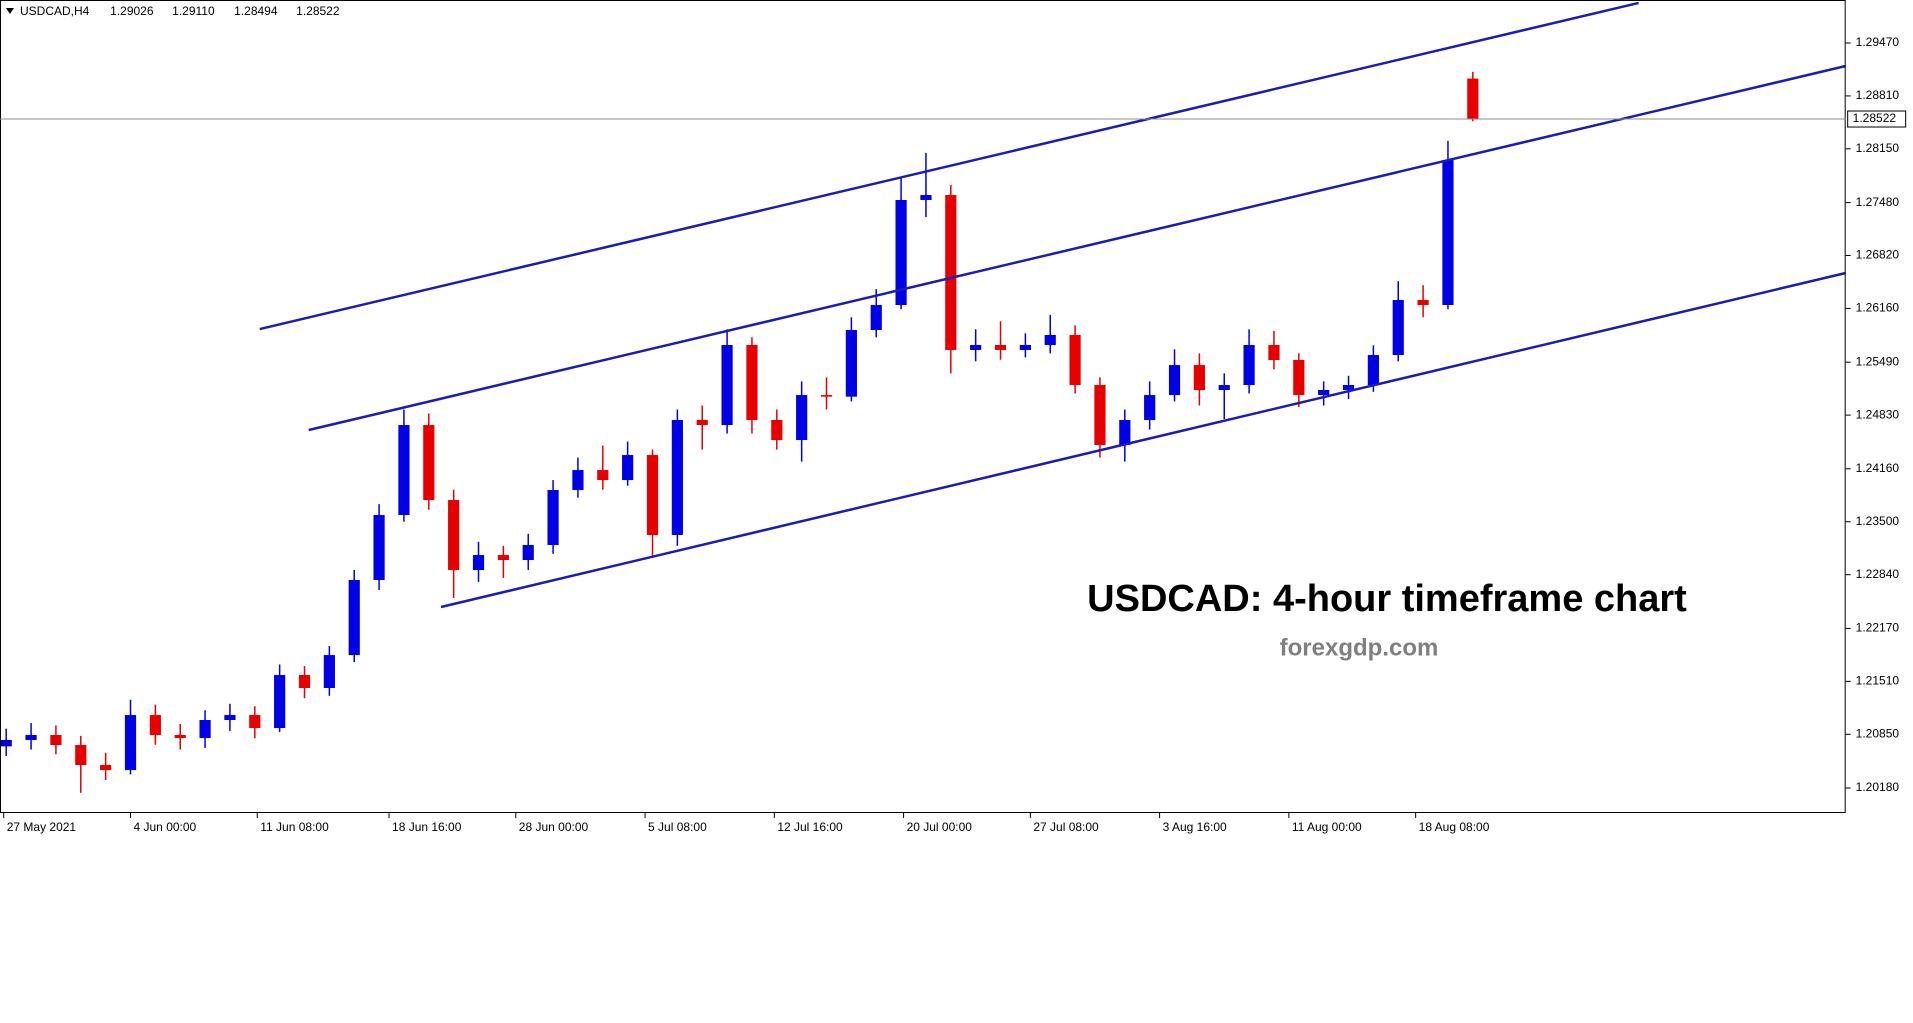 This screenshot has width=1913, height=1023. Describe the element at coordinates (1878, 521) in the screenshot. I see `y-tick-label: 1.23500` at that location.